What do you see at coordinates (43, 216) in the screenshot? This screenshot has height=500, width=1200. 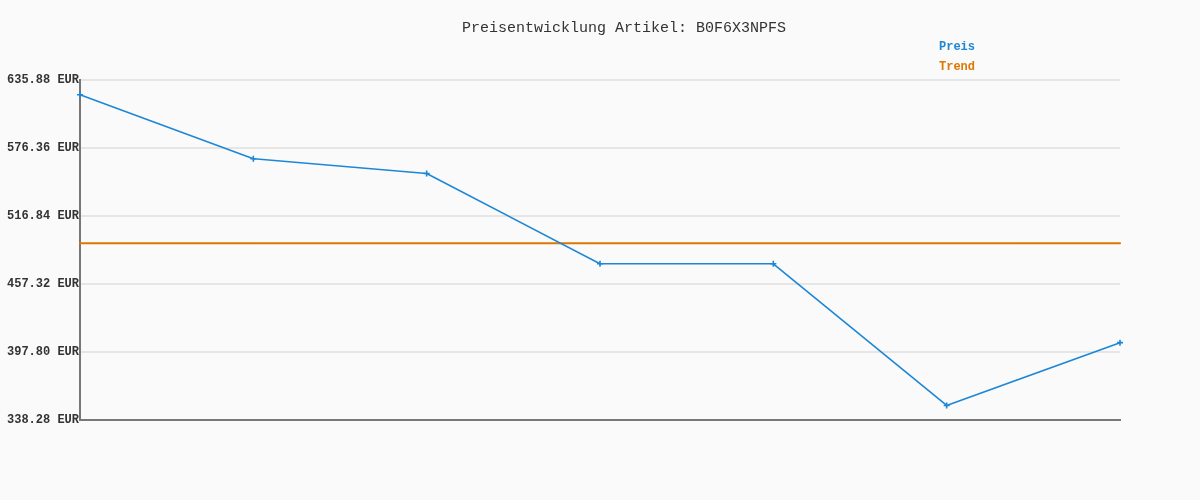 I see `y-tick-label: 516.84 EUR` at bounding box center [43, 216].